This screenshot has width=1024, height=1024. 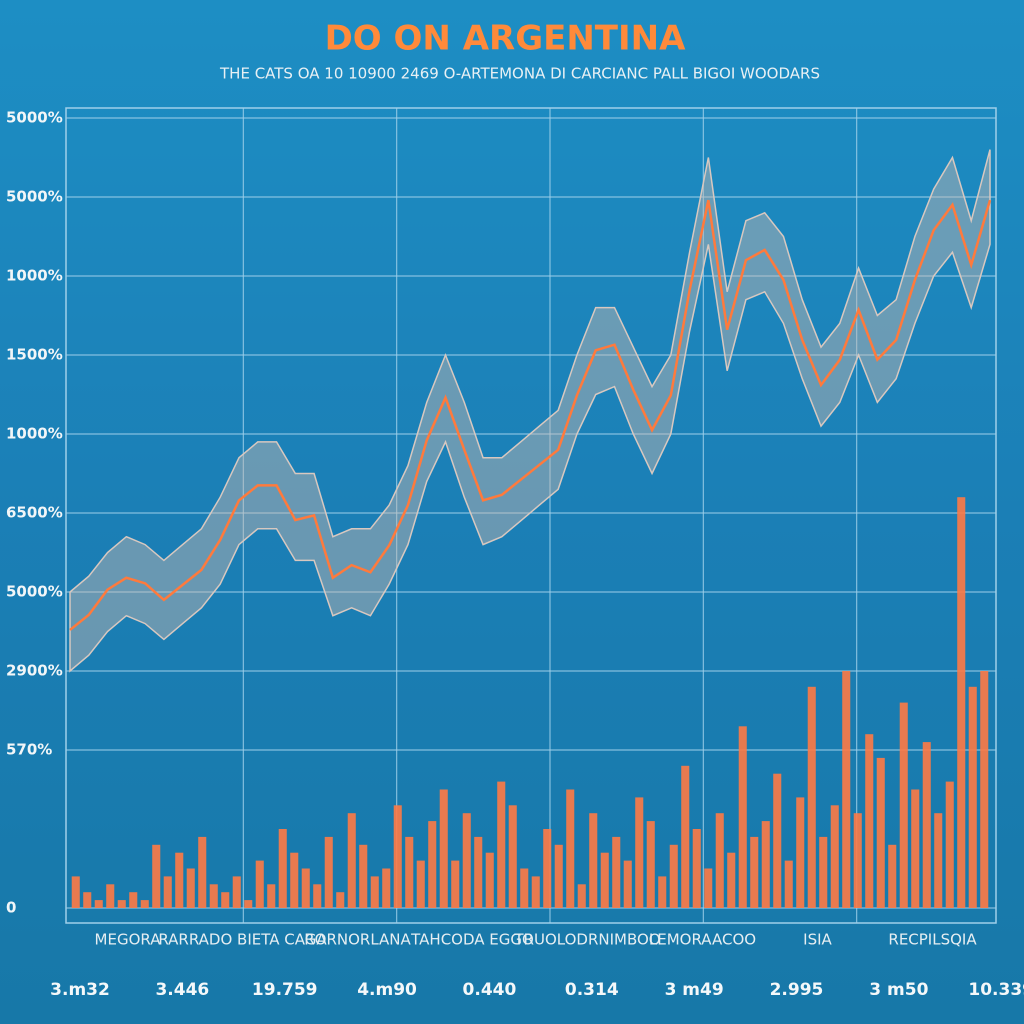 What do you see at coordinates (932, 940) in the screenshot?
I see `x-tick-label: RECPILSQIA` at bounding box center [932, 940].